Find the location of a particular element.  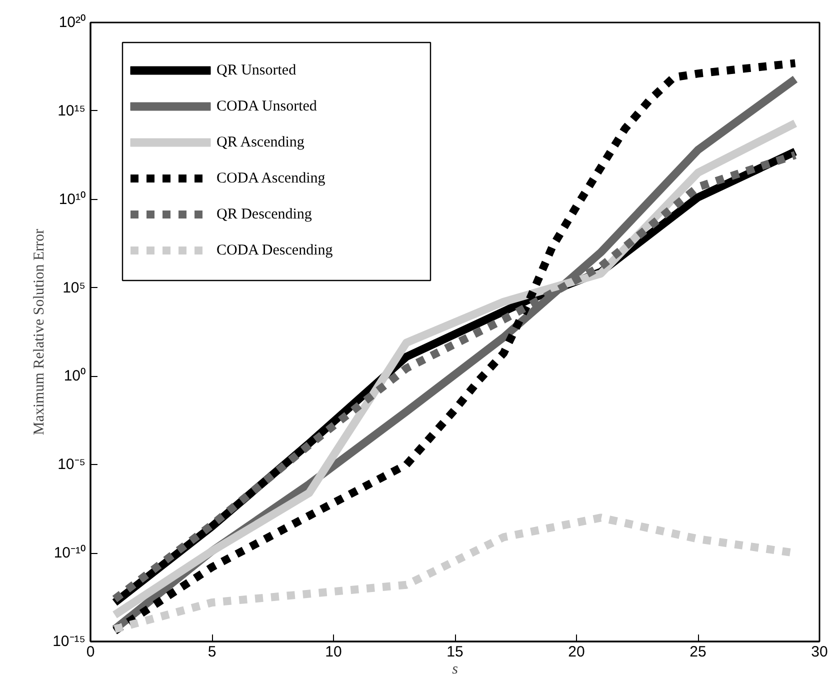

legend-label: QR Descending is located at coordinates (264, 214).